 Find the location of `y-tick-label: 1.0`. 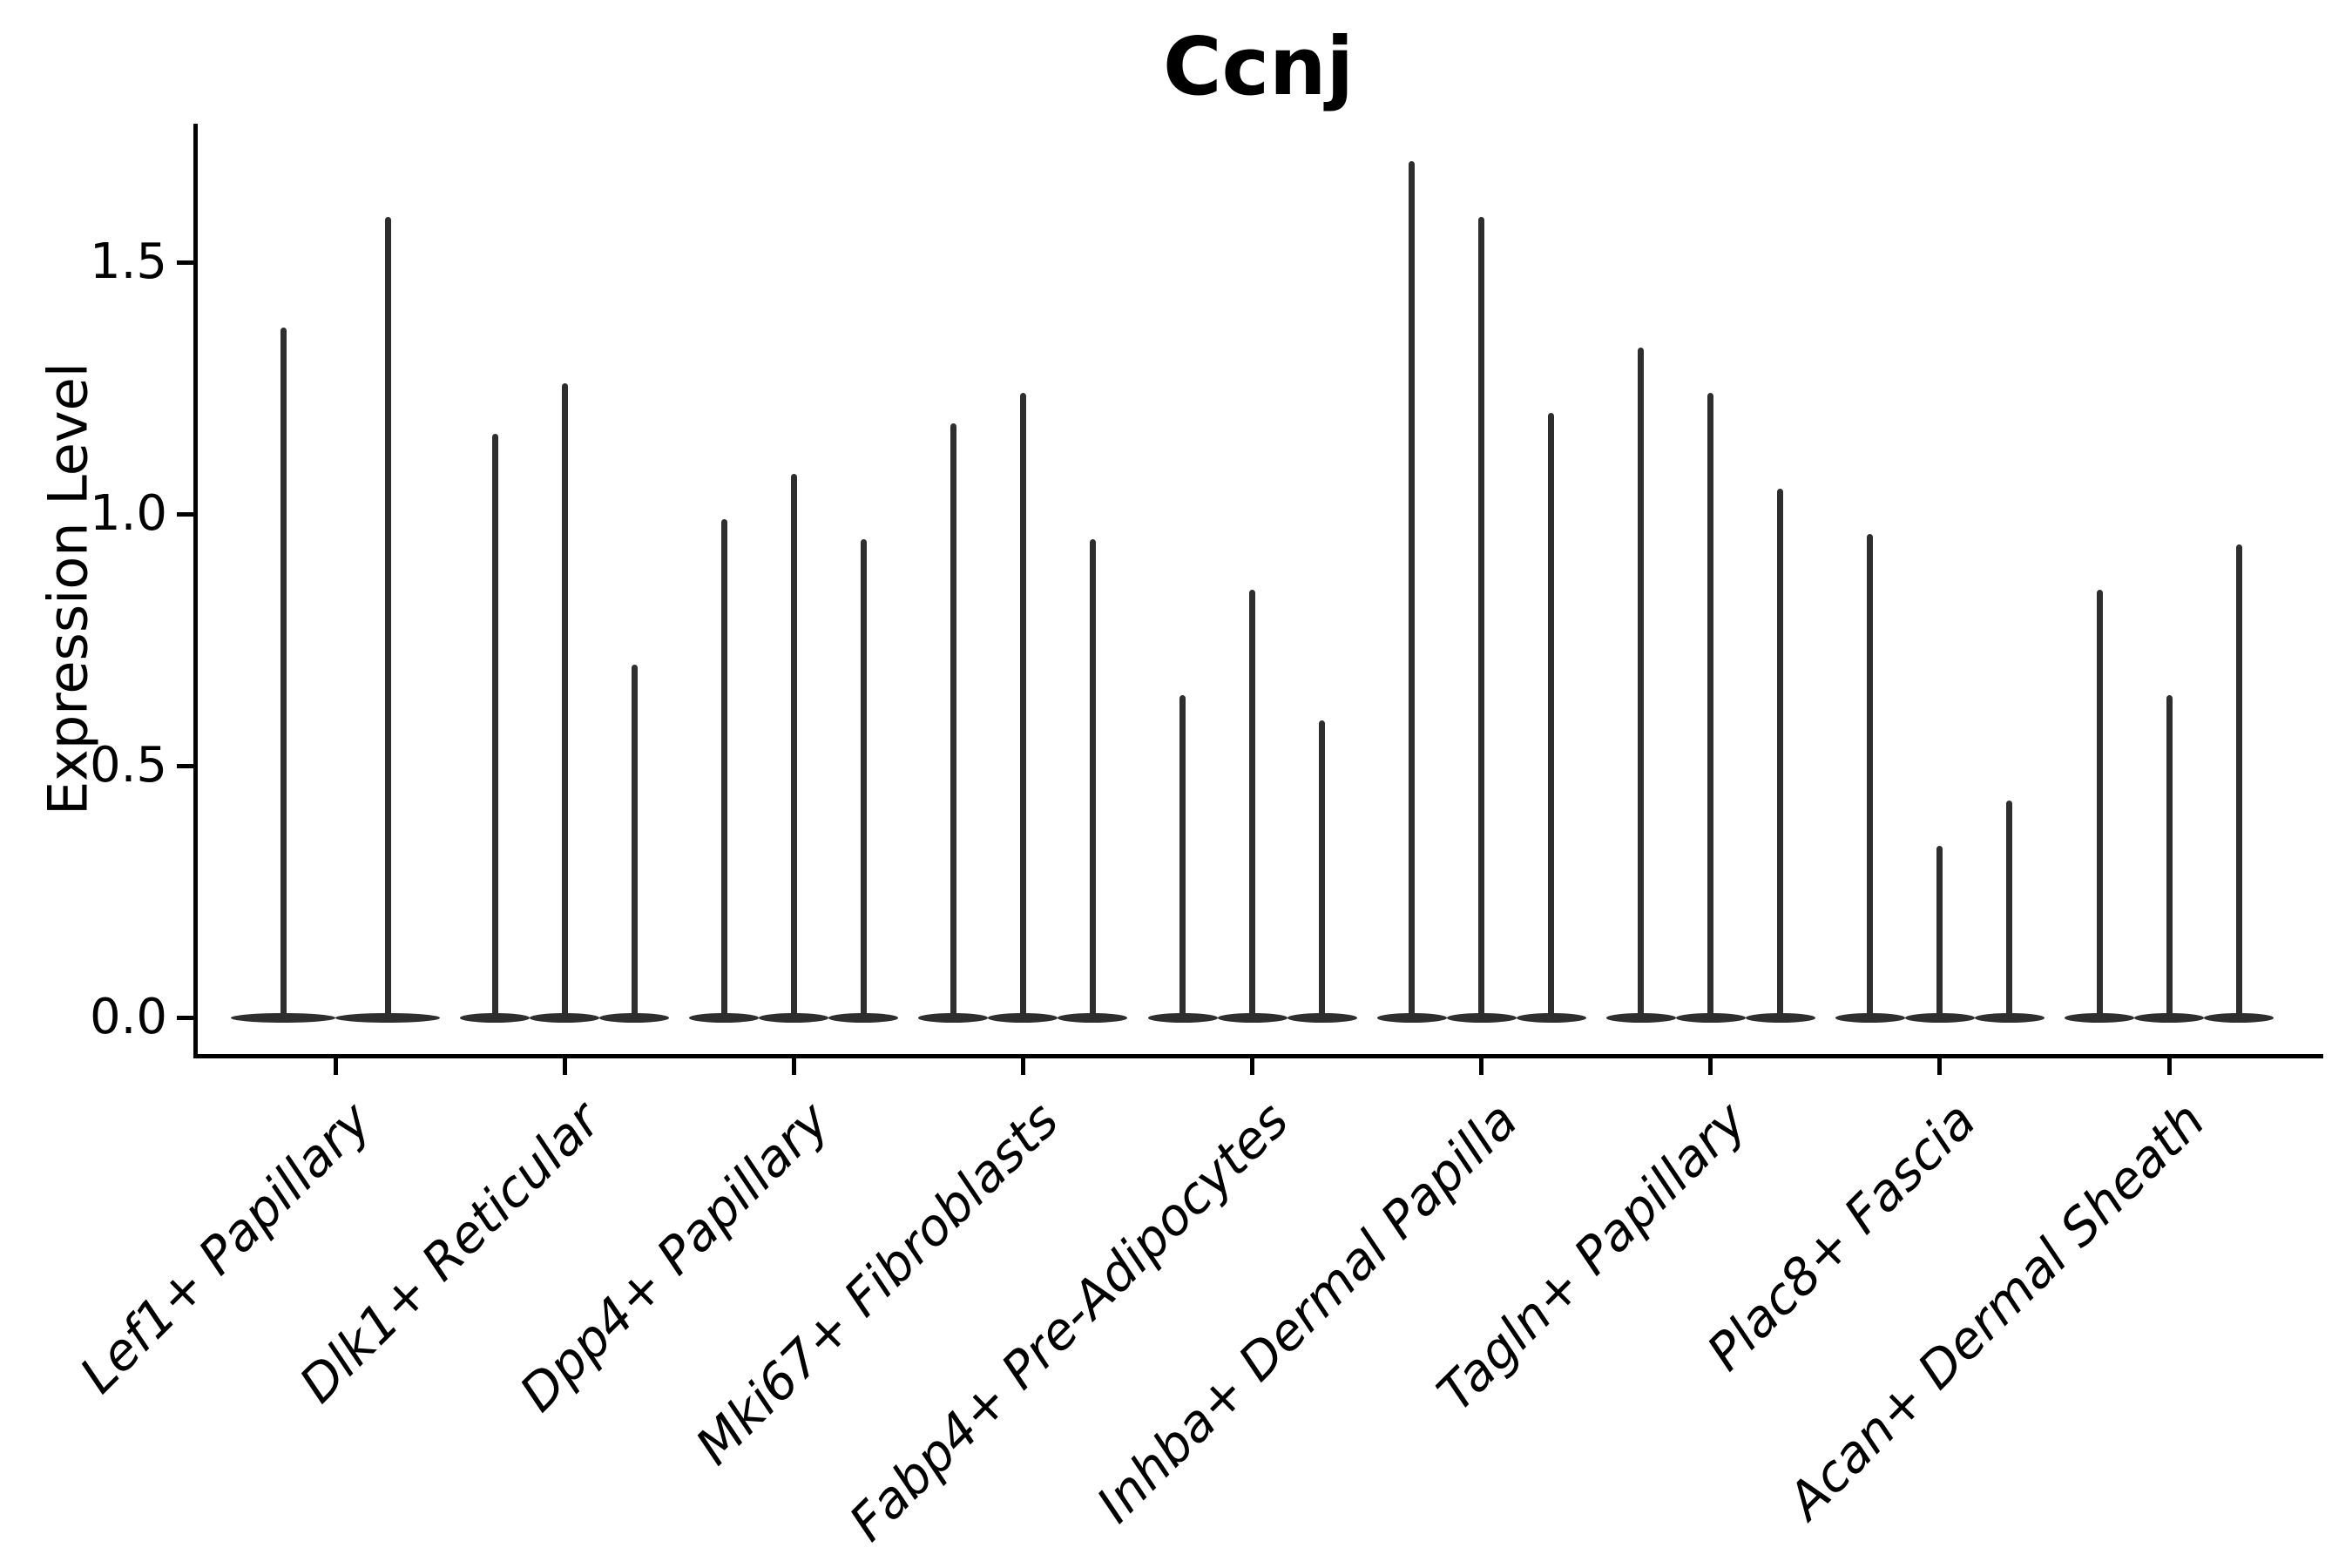

y-tick-label: 1.0 is located at coordinates (128, 513).